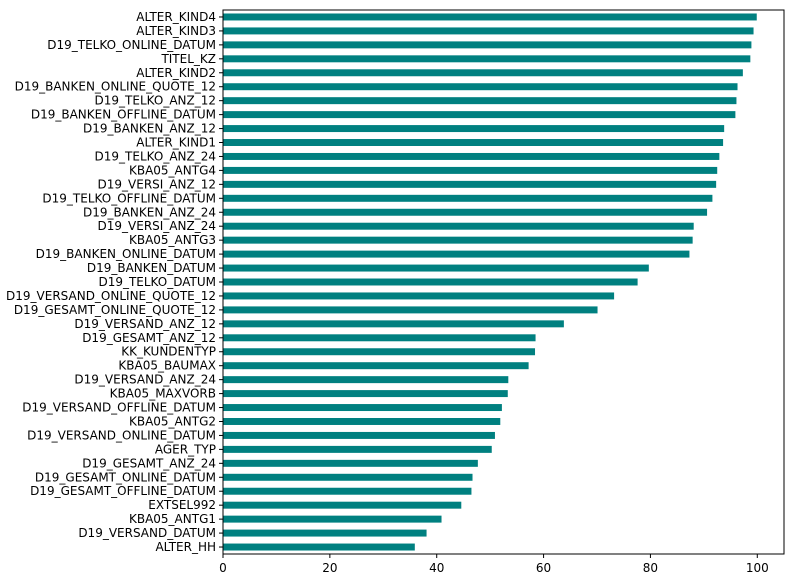  Describe the element at coordinates (149, 338) in the screenshot. I see `y-tick-label: D19_GESAMT_ANZ_12` at that location.